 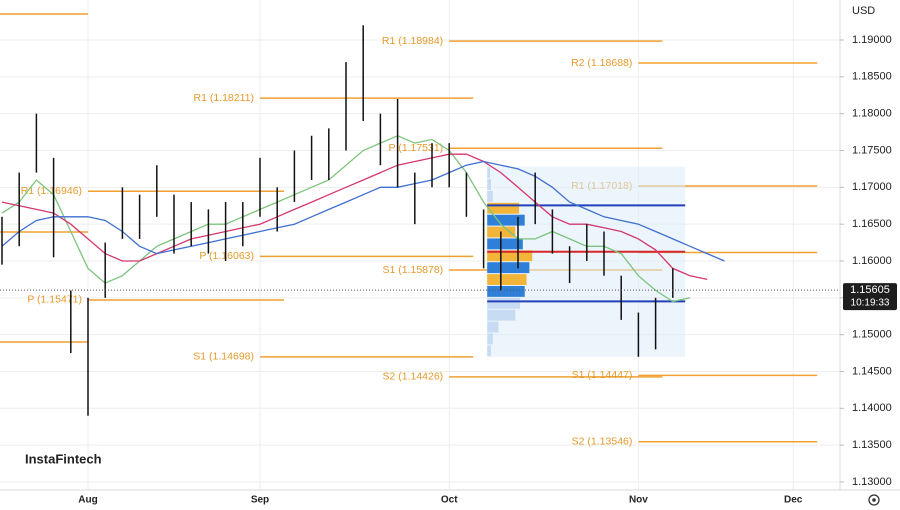 I want to click on pivot-label: S1 (1.14447), so click(x=602, y=375).